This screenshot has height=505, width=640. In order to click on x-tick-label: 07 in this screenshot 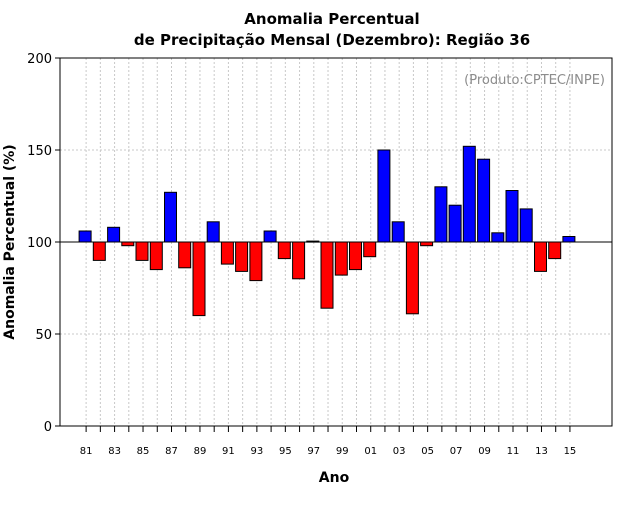, I will do `click(456, 451)`.